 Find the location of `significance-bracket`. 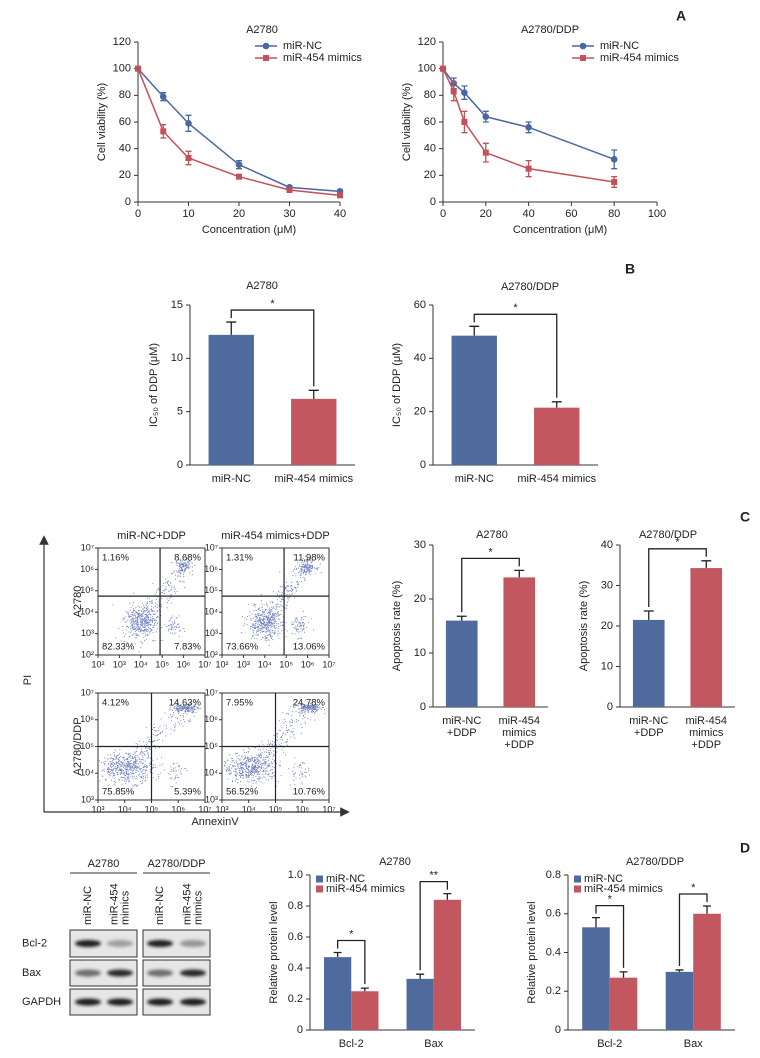

significance-bracket is located at coordinates (693, 929).